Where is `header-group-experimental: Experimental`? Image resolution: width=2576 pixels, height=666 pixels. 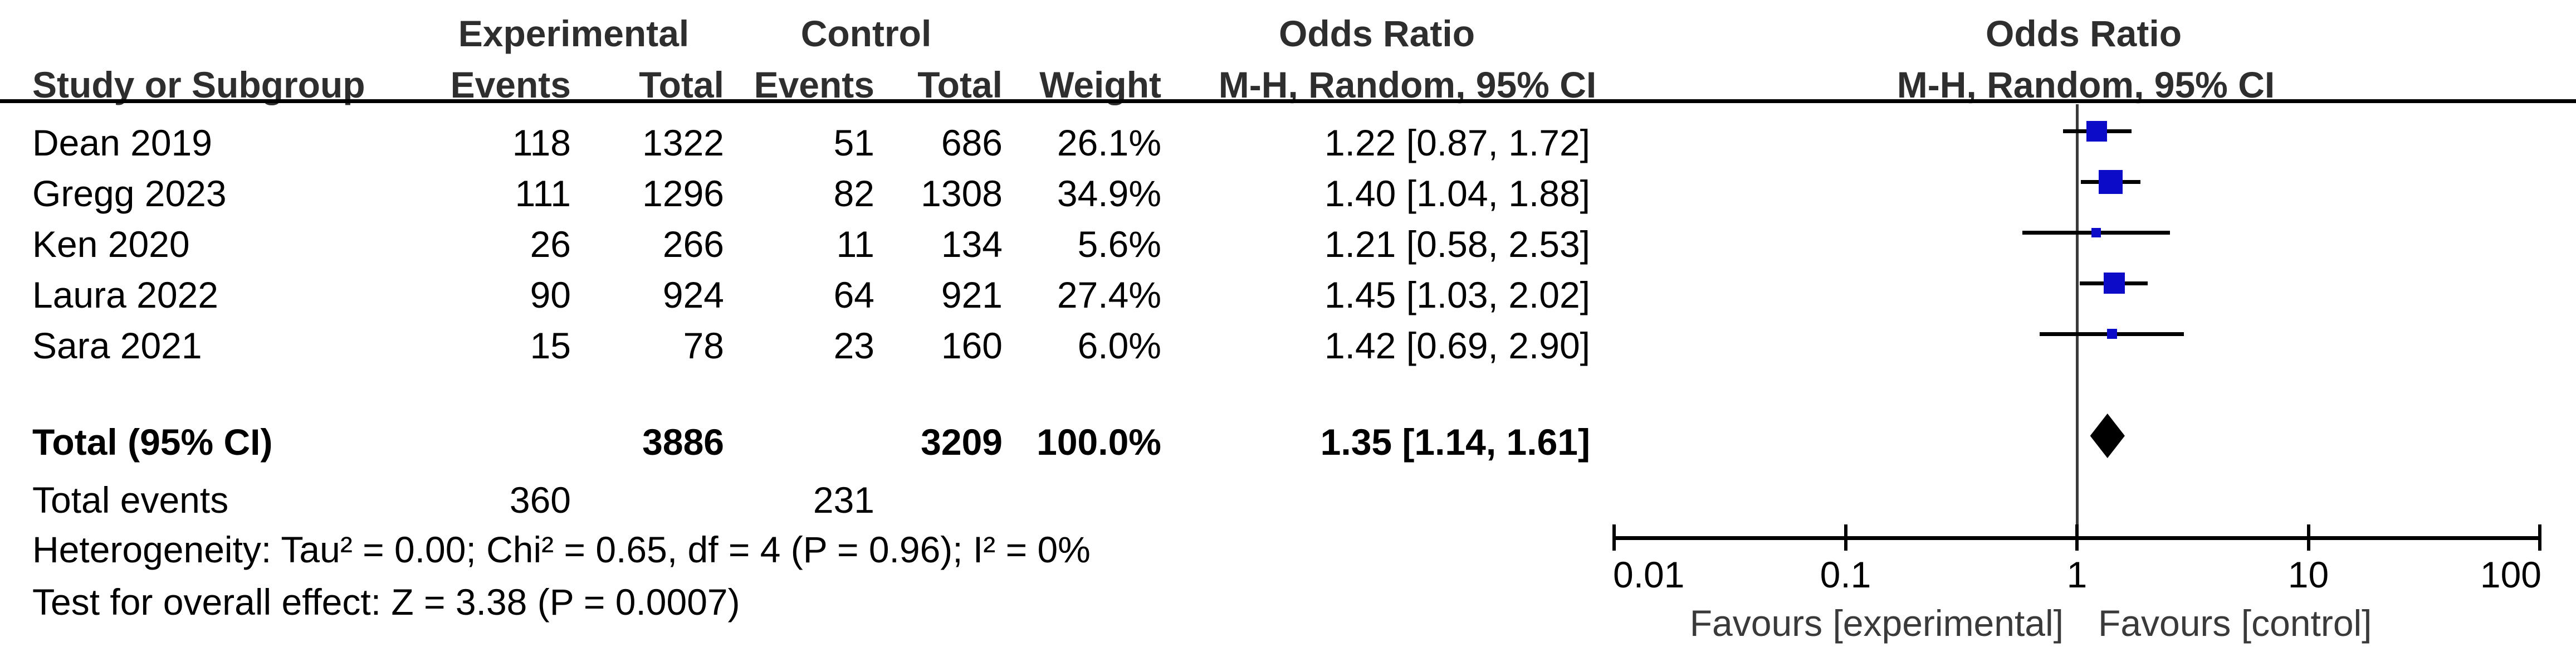
header-group-experimental: Experimental is located at coordinates (574, 33).